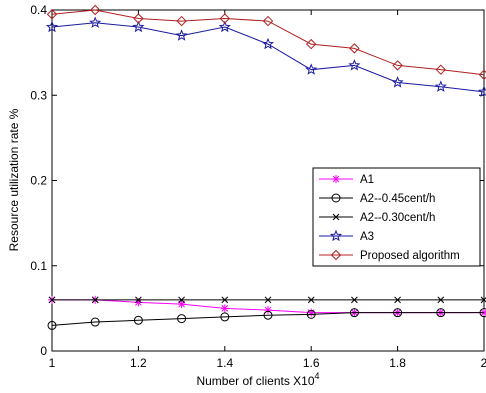  What do you see at coordinates (224, 363) in the screenshot?
I see `x-tick-label: 1.4` at bounding box center [224, 363].